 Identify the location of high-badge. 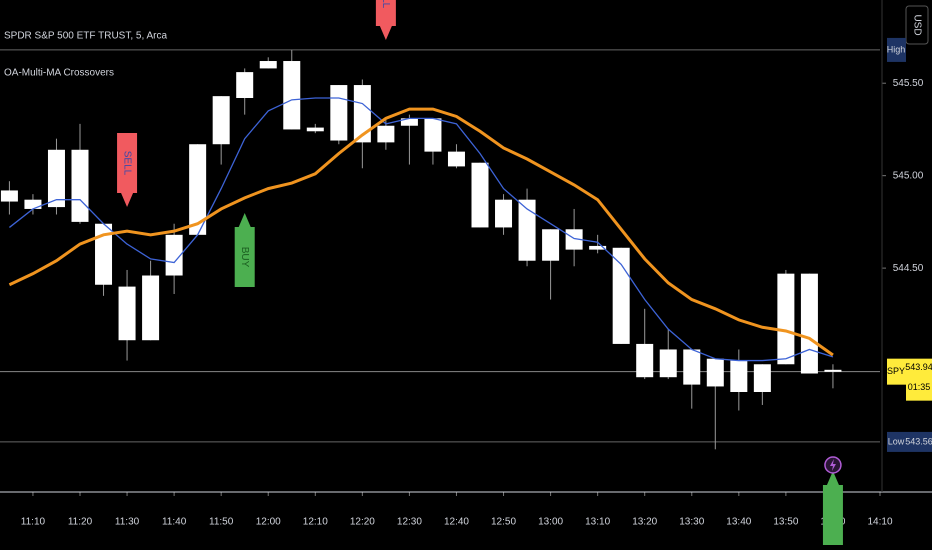
(896, 49).